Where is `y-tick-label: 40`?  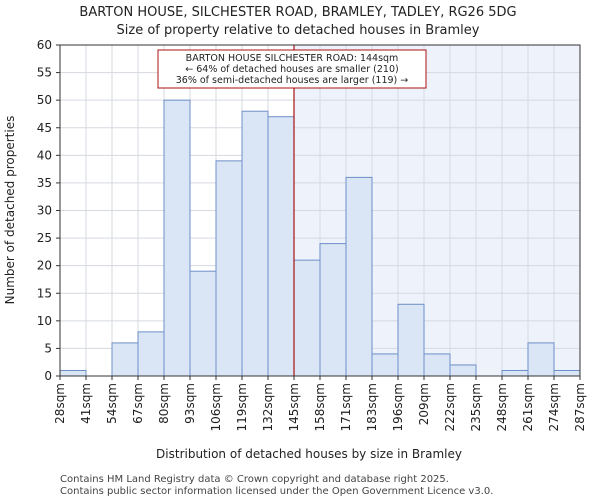 y-tick-label: 40 is located at coordinates (44, 155).